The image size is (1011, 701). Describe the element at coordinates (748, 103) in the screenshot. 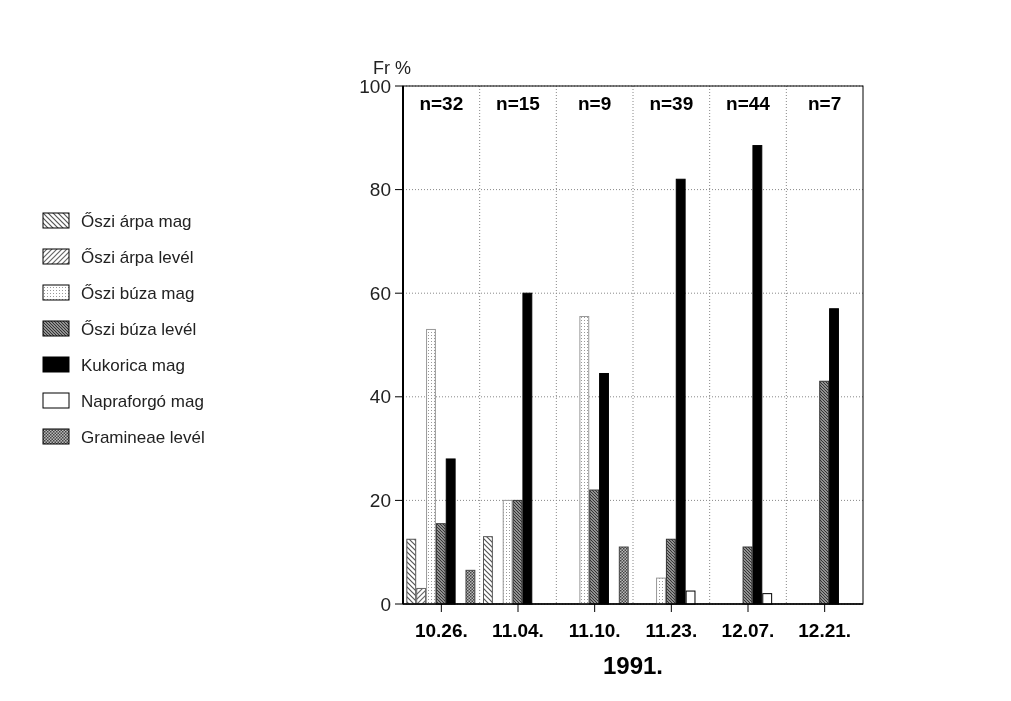

I see `annotation: n=44` at that location.